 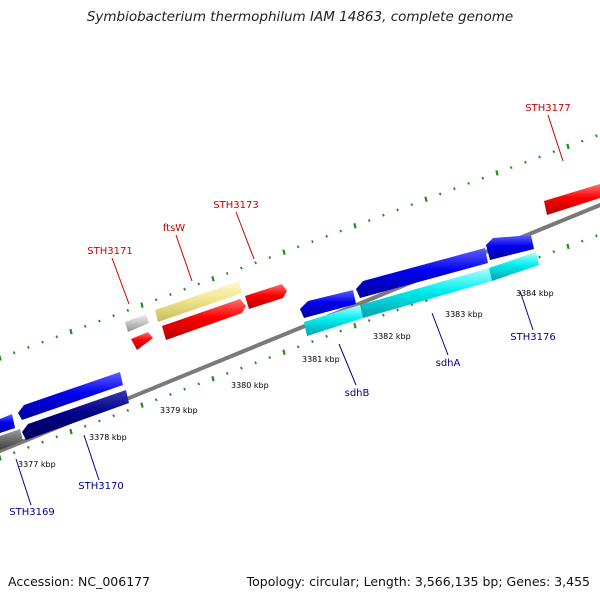 What do you see at coordinates (357, 393) in the screenshot?
I see `gene-label-sdhb: sdhB` at bounding box center [357, 393].